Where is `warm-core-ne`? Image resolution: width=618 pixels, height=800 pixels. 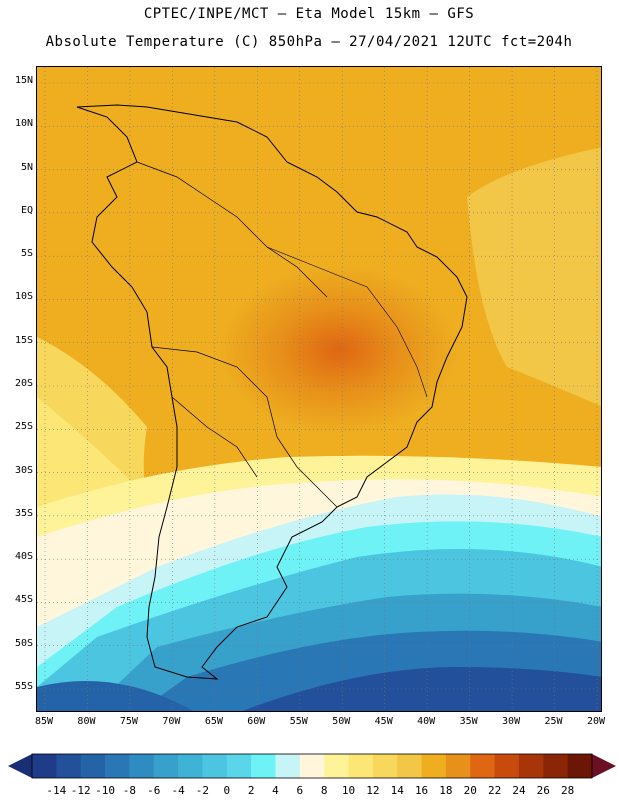 warm-core-ne is located at coordinates (559, 117).